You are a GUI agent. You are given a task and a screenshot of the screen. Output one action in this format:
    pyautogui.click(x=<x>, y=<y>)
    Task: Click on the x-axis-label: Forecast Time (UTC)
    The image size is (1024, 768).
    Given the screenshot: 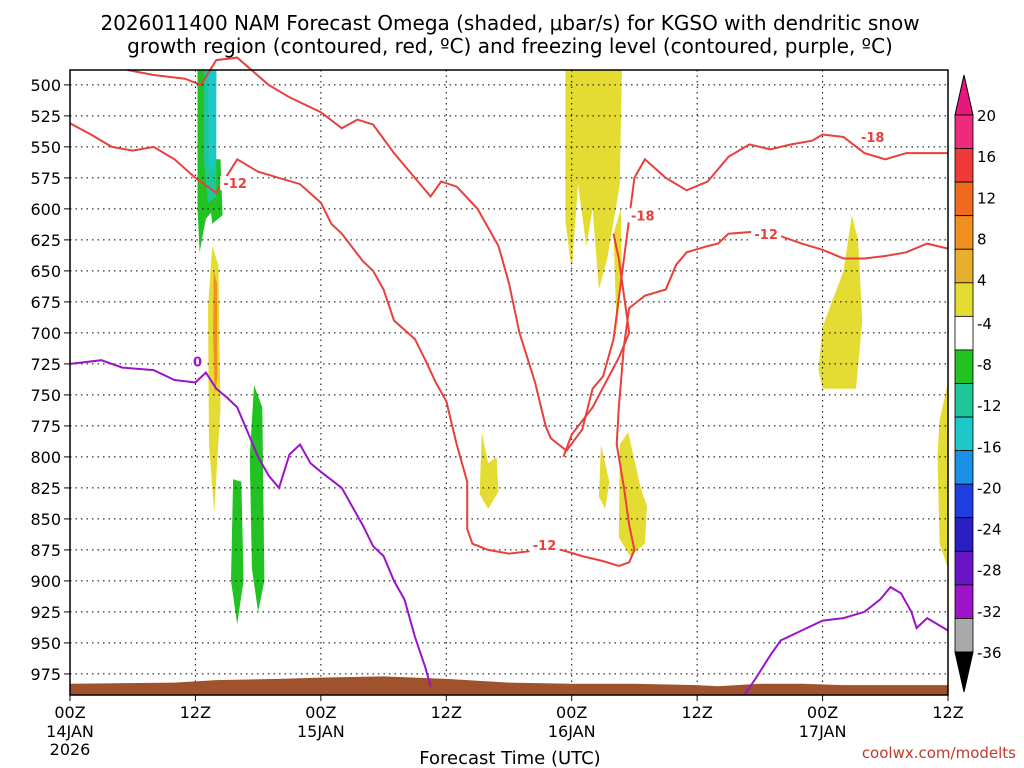 What is the action you would take?
    pyautogui.click(x=509, y=758)
    